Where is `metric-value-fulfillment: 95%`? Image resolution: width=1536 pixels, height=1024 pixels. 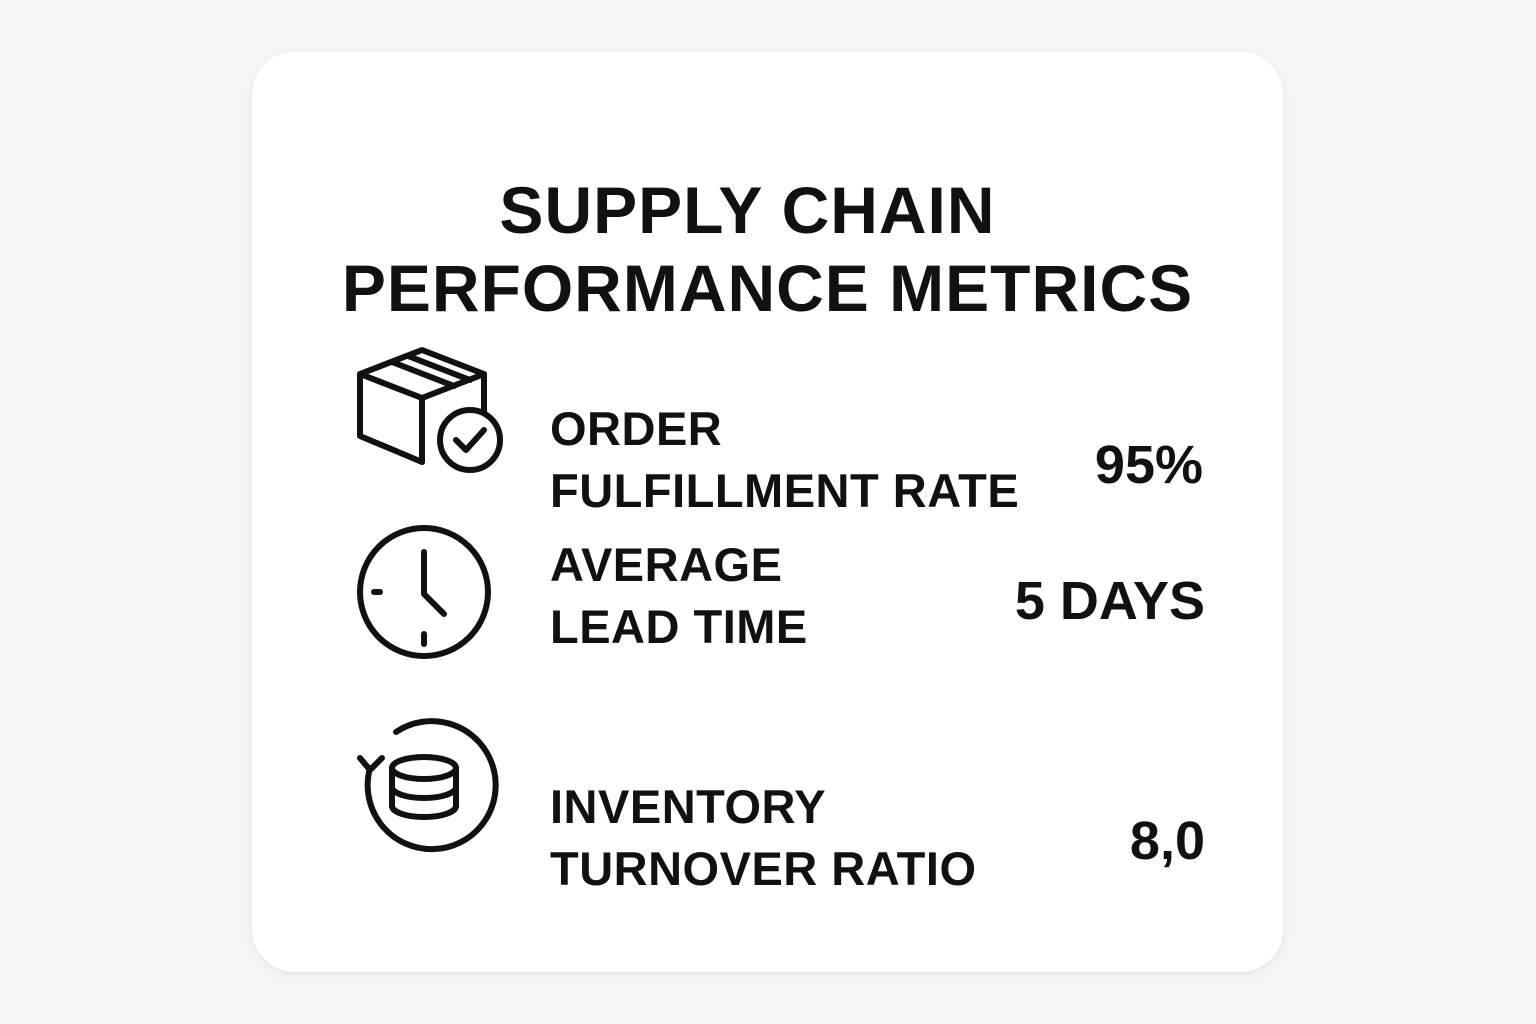 metric-value-fulfillment: 95% is located at coordinates (1148, 465).